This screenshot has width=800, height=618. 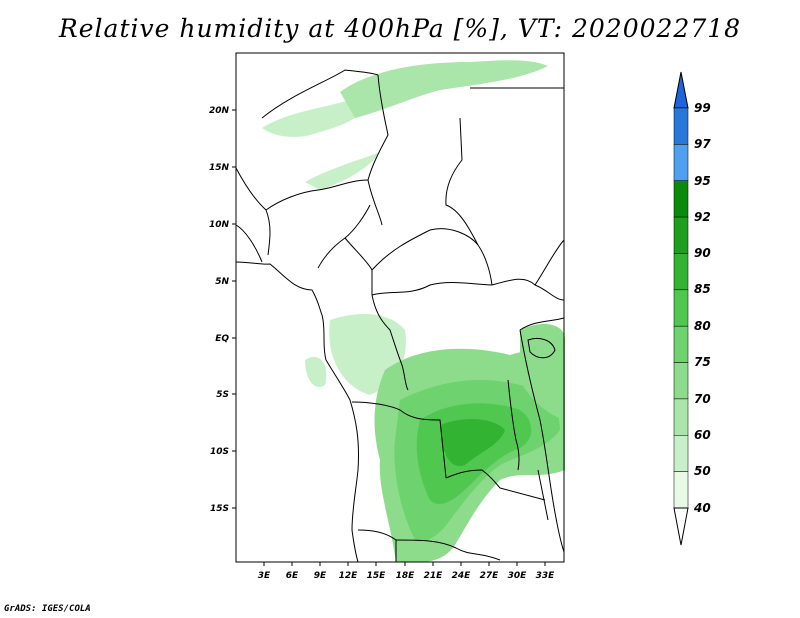 I want to click on lat-label: 20N, so click(x=219, y=111).